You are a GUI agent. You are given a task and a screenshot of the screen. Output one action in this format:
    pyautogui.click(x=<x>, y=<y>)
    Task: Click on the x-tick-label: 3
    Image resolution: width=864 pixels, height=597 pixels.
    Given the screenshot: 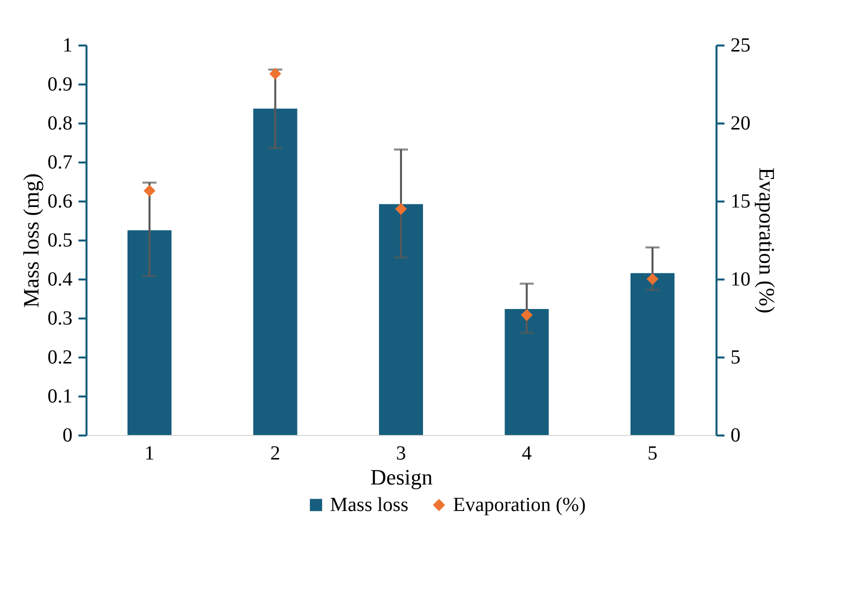 What is the action you would take?
    pyautogui.click(x=401, y=453)
    